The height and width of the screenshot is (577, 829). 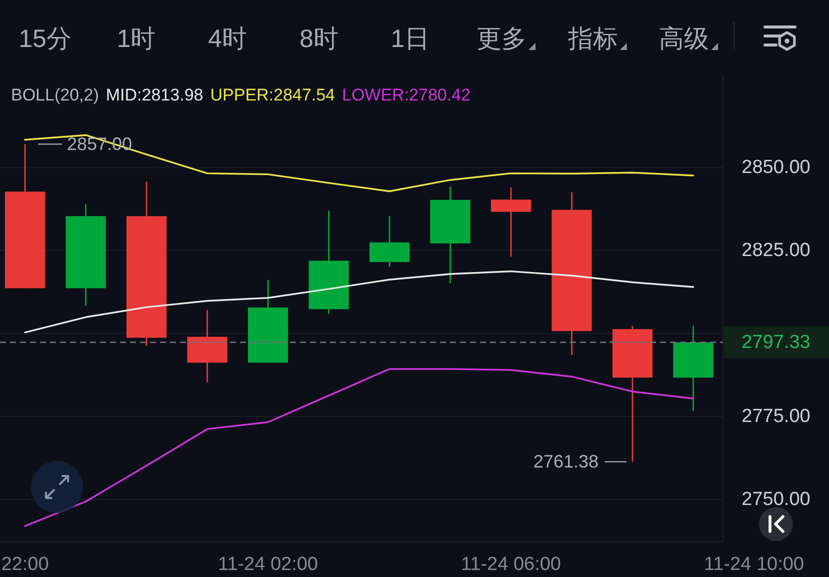 I want to click on text: 更多, so click(x=501, y=39).